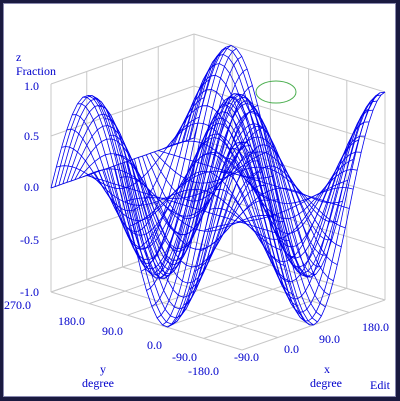 The image size is (400, 401). I want to click on cursor-ring, so click(276, 92).